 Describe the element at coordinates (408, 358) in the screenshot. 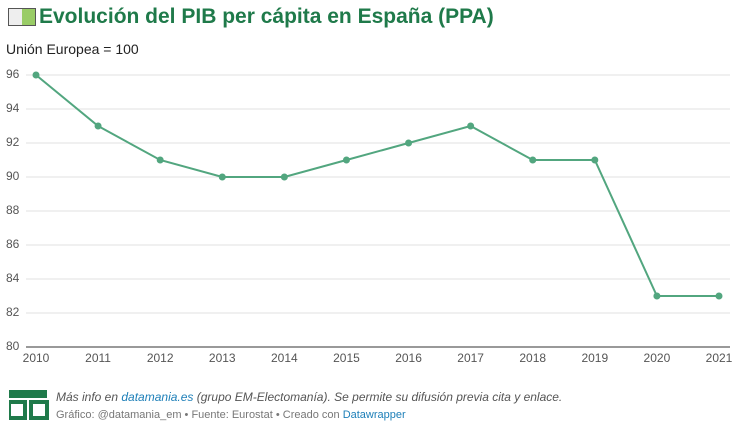

I see `x-tick-label: 2016` at that location.